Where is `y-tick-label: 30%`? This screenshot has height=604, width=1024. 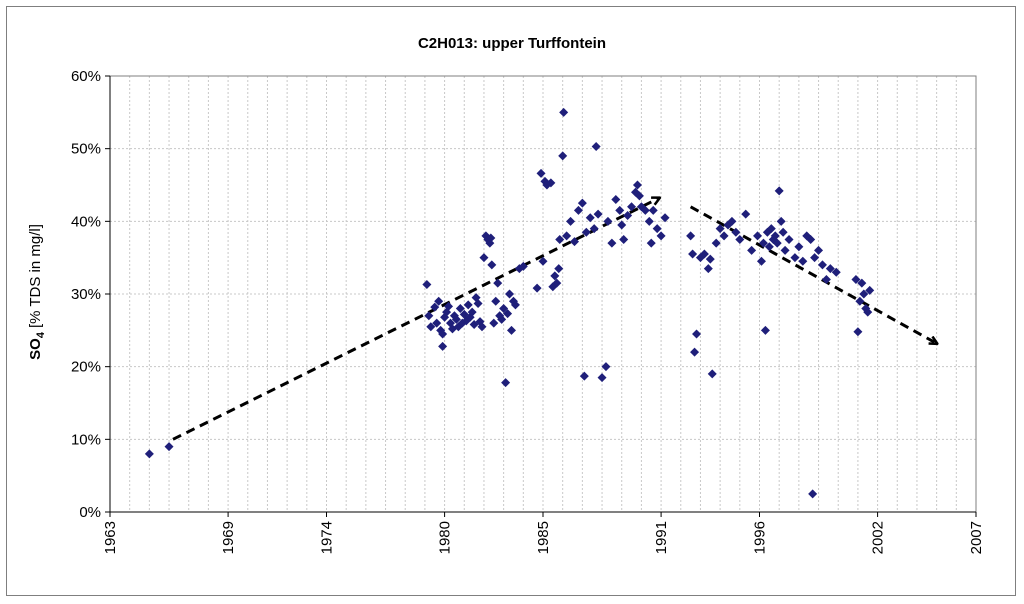
y-tick-label: 30% is located at coordinates (86, 294).